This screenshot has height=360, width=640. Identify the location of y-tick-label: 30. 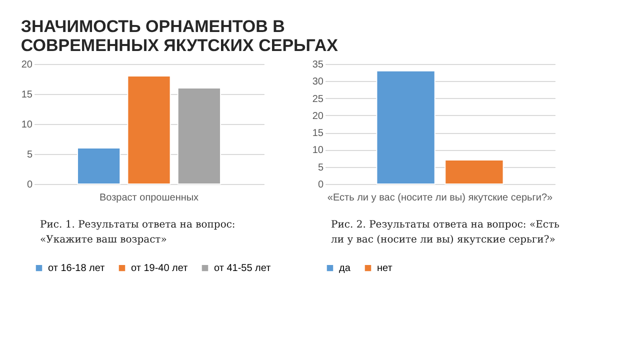
(318, 82).